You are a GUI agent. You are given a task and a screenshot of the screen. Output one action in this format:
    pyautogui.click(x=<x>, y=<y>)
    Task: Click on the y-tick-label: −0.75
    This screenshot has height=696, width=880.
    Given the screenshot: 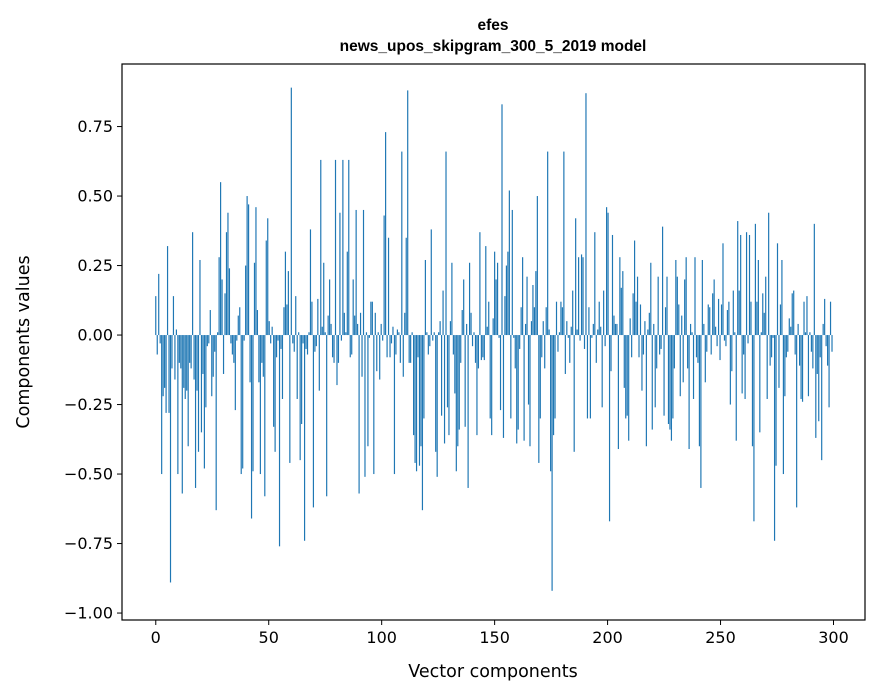 What is the action you would take?
    pyautogui.click(x=88, y=543)
    